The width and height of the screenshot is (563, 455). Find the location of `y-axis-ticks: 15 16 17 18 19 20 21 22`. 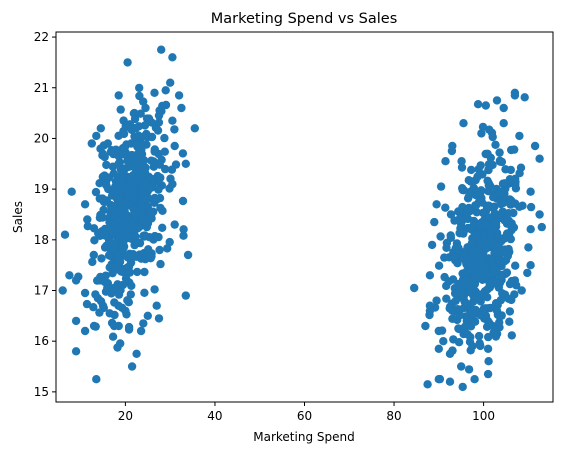

y-axis-ticks: 15 16 17 18 19 20 21 22 is located at coordinates (45, 214).